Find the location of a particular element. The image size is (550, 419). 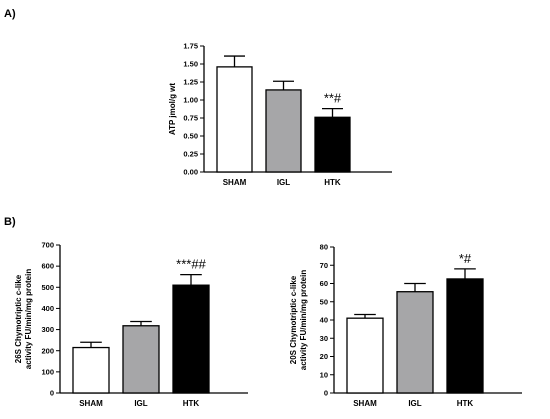

y-tick-label-26s: 200 is located at coordinates (47, 350).